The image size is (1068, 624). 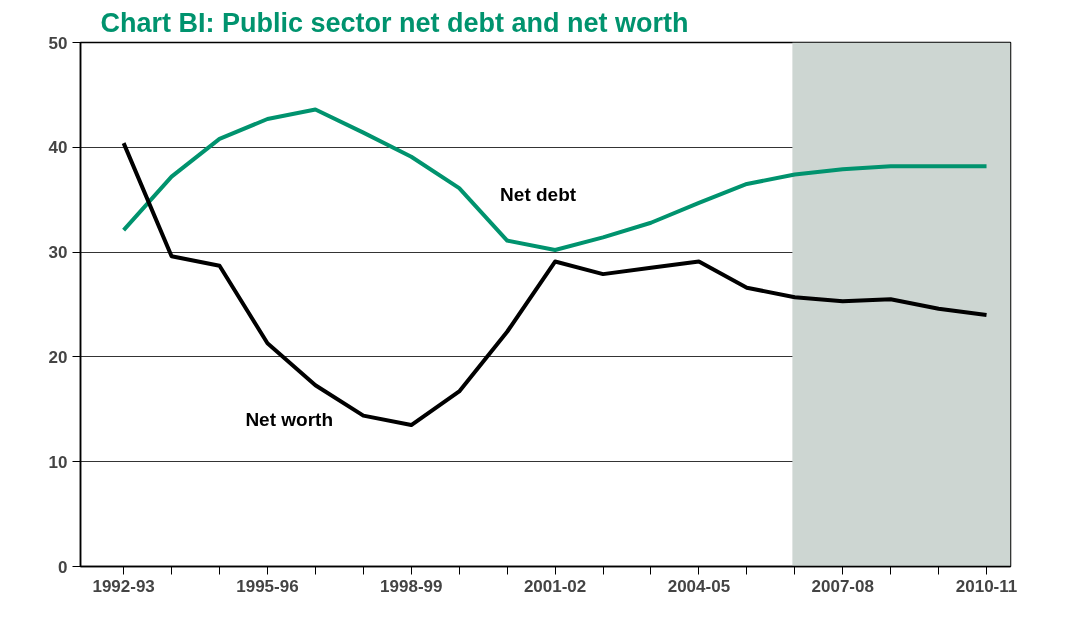 What do you see at coordinates (123, 586) in the screenshot?
I see `x-tick-label: 1992-93` at bounding box center [123, 586].